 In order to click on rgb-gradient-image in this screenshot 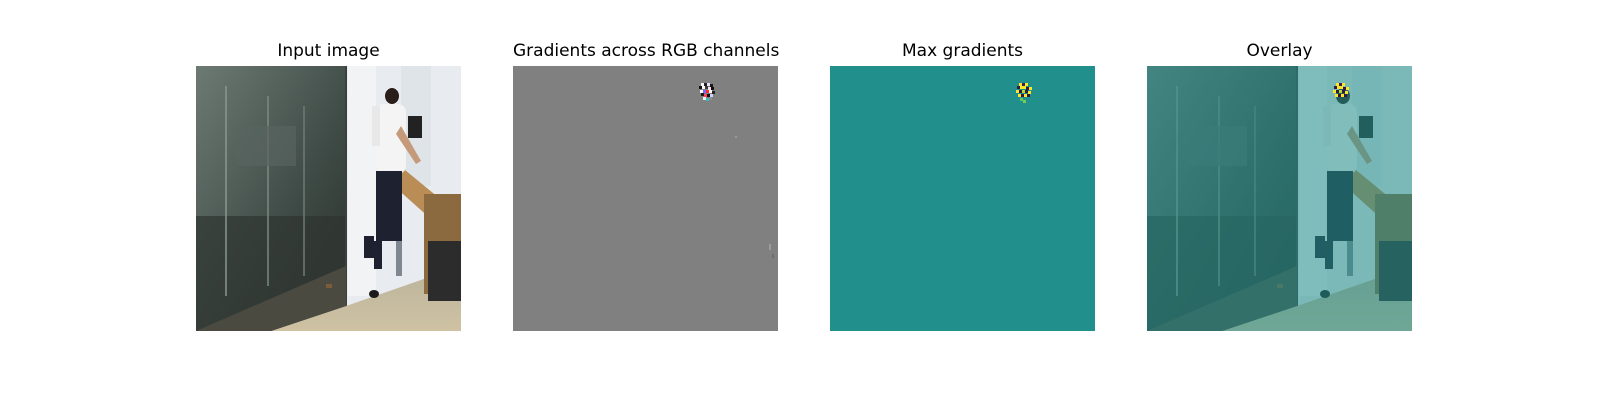, I will do `click(645, 198)`.